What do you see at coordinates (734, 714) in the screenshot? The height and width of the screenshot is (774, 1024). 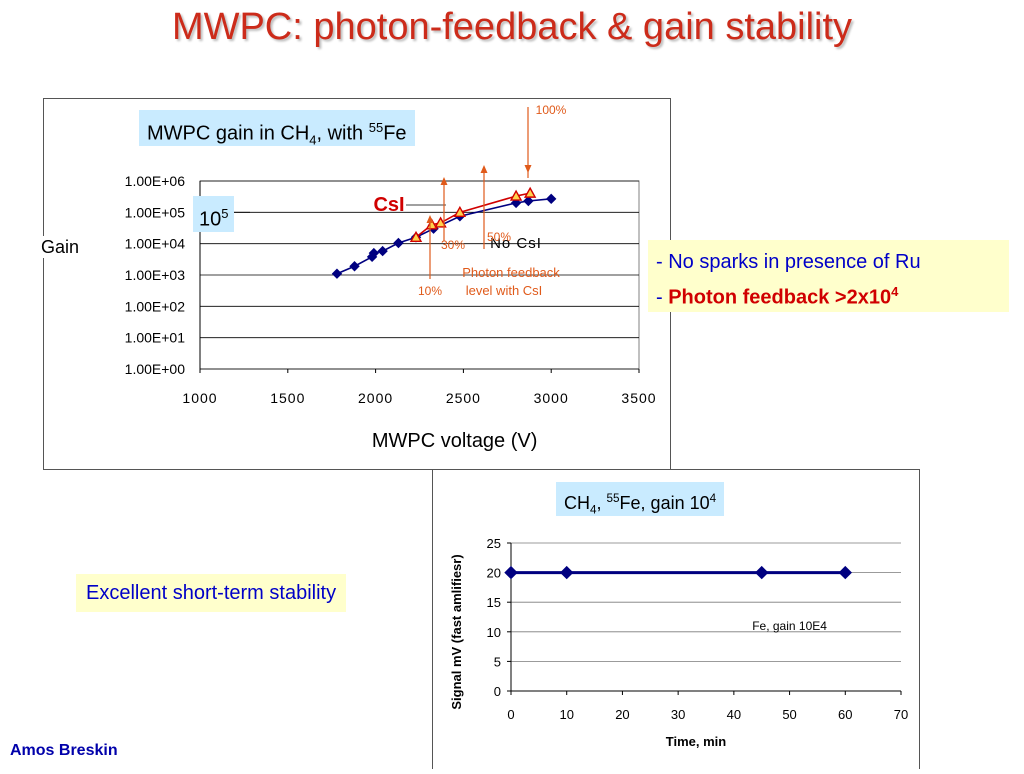 I see `stability-x-tick-label: 40` at bounding box center [734, 714].